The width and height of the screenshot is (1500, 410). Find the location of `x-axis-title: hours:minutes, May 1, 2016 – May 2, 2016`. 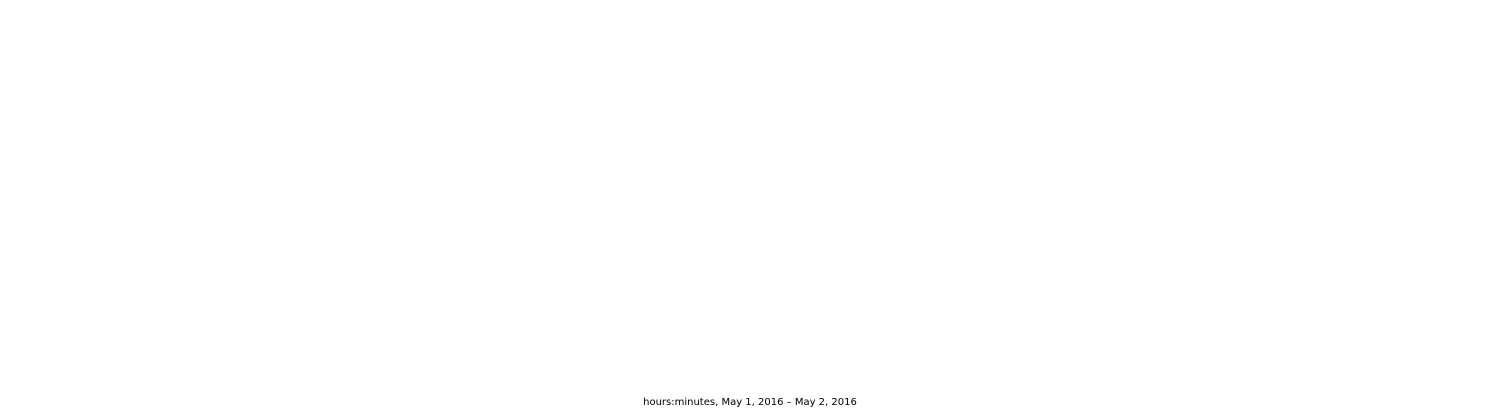

x-axis-title: hours:minutes, May 1, 2016 – May 2, 2016 is located at coordinates (750, 402).